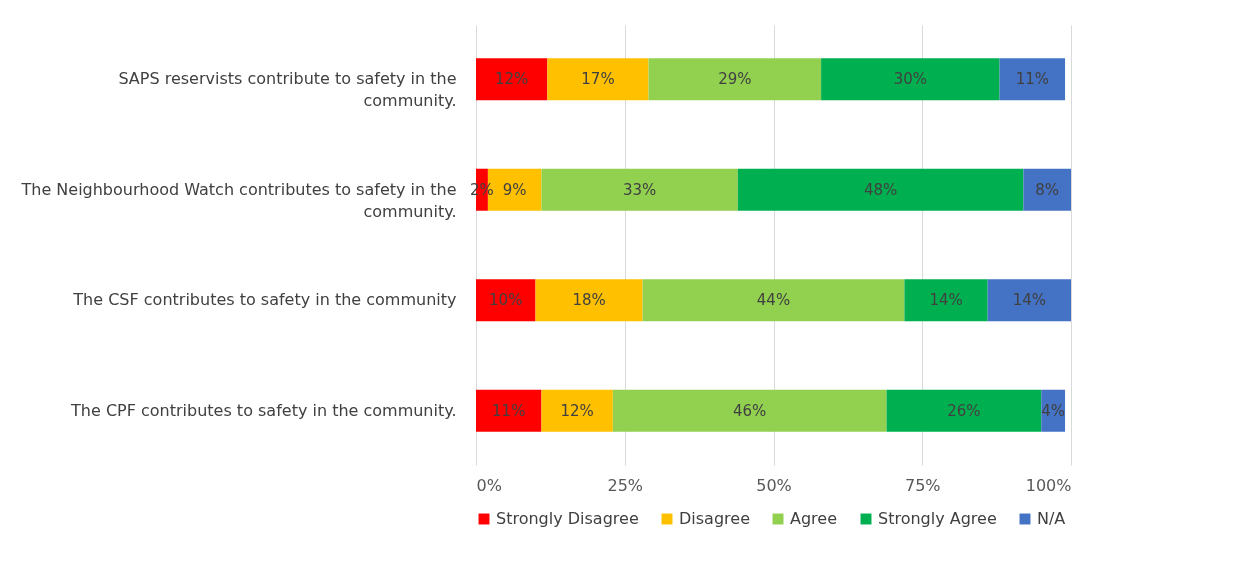  I want to click on x-tick-label: 75%, so click(922, 485).